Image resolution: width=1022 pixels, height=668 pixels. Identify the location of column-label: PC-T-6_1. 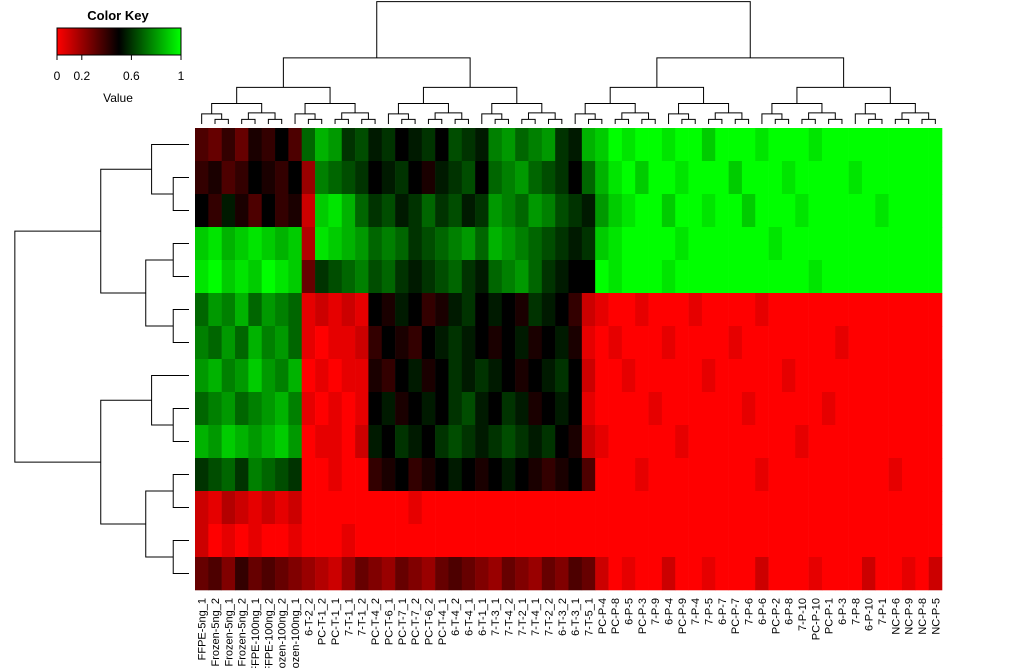
(389, 621).